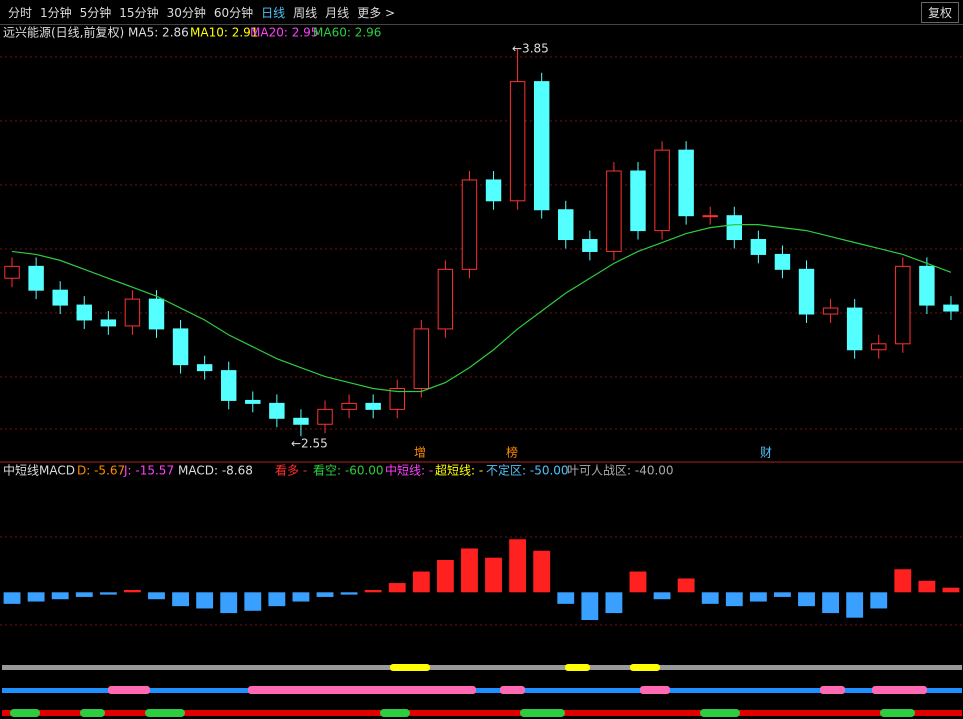 Image resolution: width=963 pixels, height=719 pixels. I want to click on legend-entry: MACD: -8.68, so click(215, 471).